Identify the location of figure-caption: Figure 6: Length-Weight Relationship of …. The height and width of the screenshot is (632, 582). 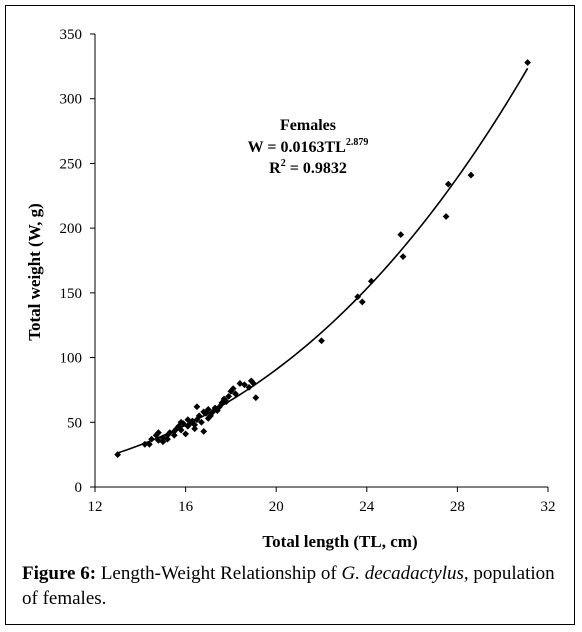
(294, 586).